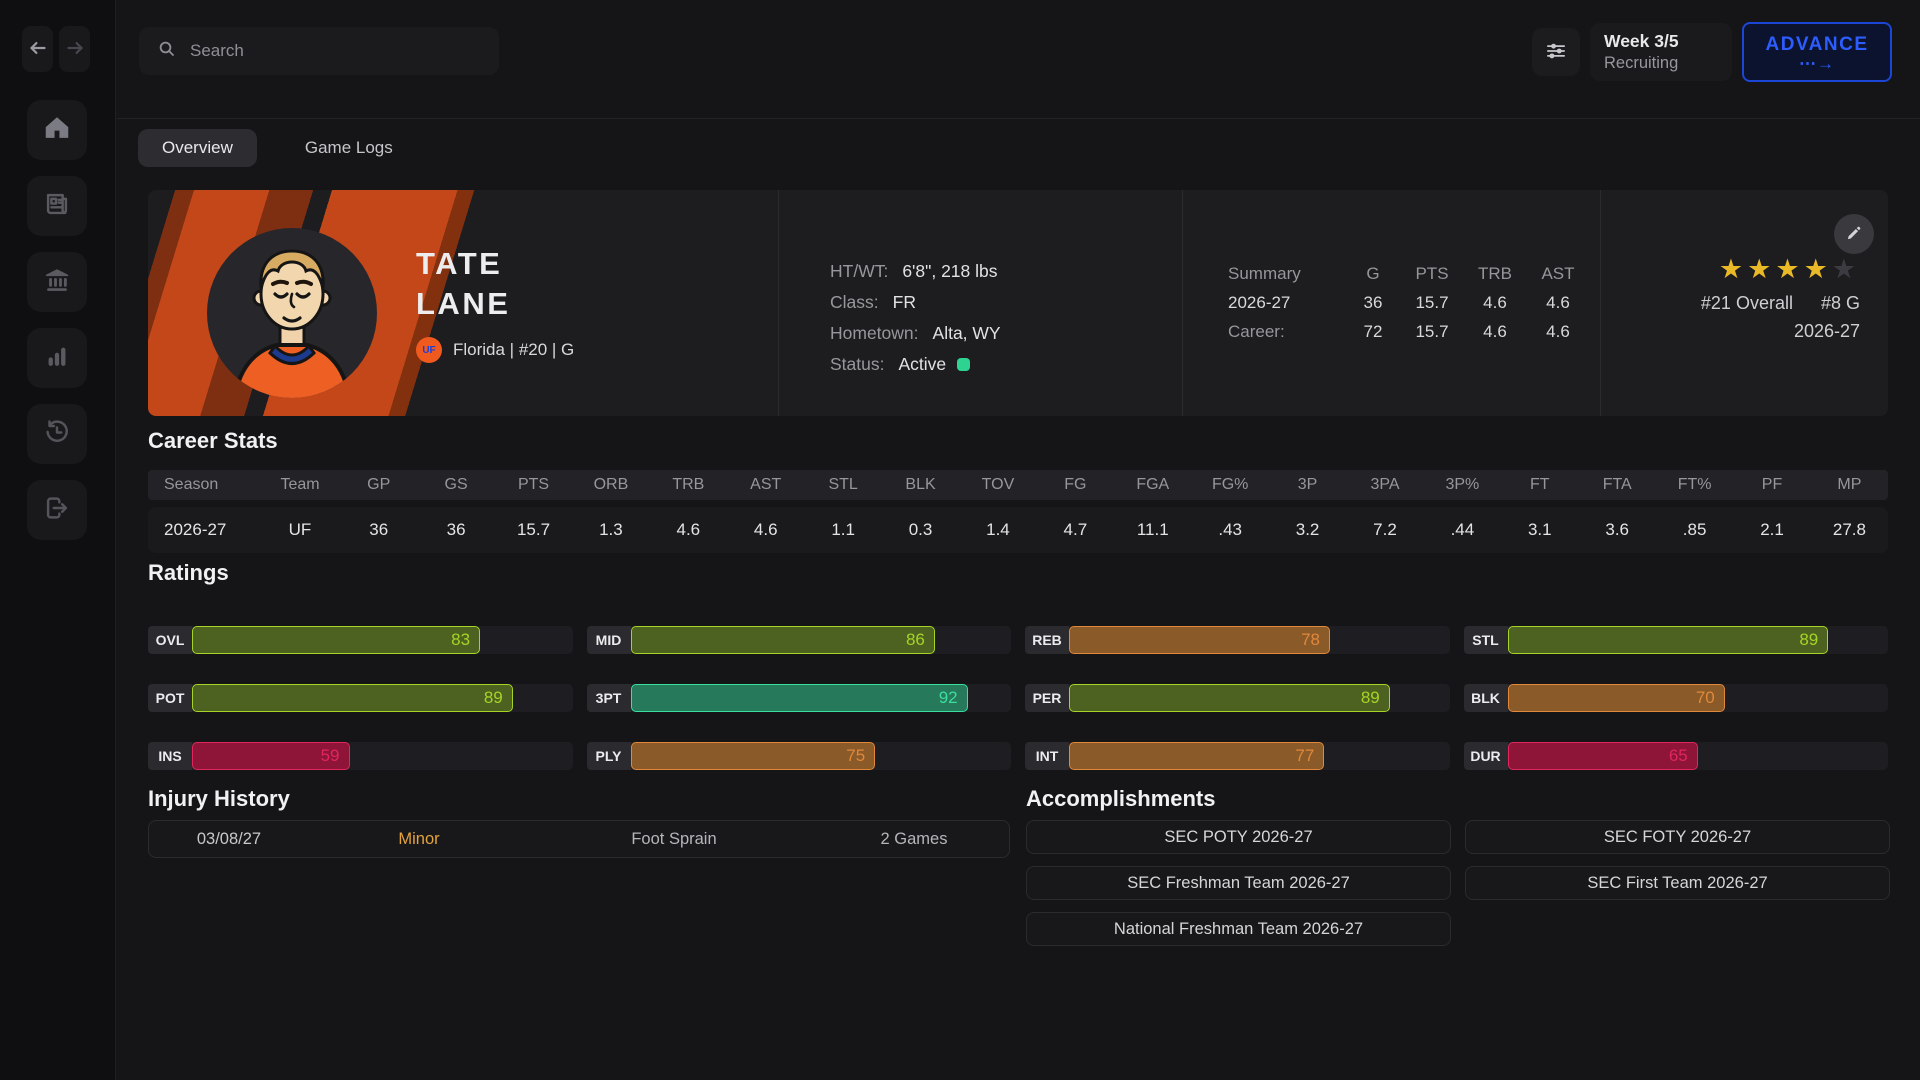  I want to click on search-box, so click(319, 51).